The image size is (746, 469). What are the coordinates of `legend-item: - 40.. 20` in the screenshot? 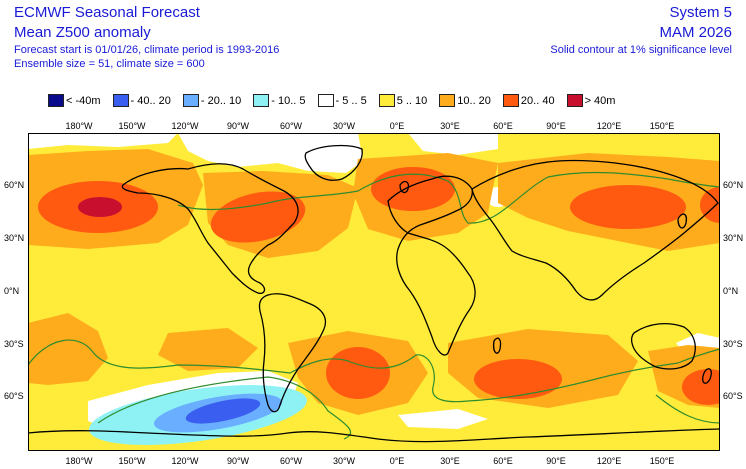 It's located at (141, 100).